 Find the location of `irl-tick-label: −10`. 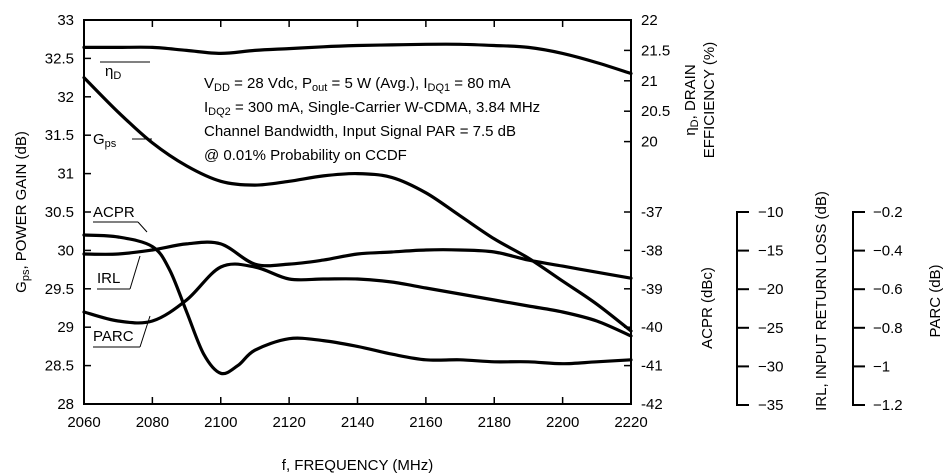

irl-tick-label: −10 is located at coordinates (770, 212).